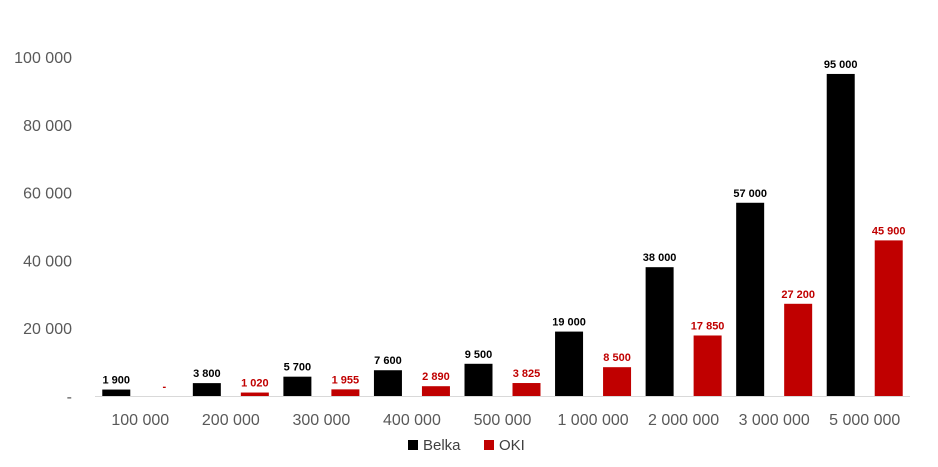 Image resolution: width=938 pixels, height=467 pixels. I want to click on data-label-belka: 5 700, so click(298, 368).